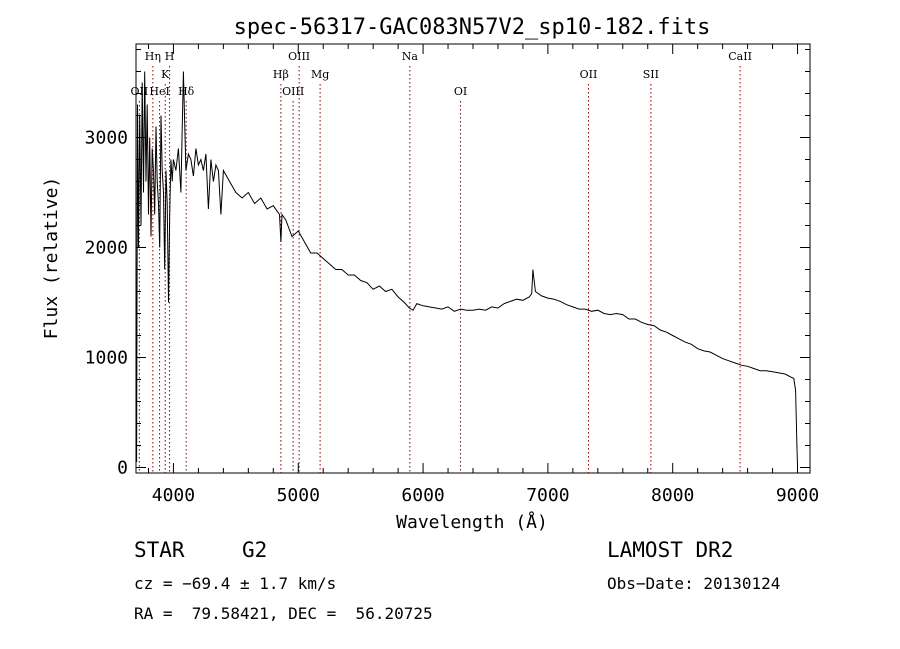 The width and height of the screenshot is (900, 649). What do you see at coordinates (472, 522) in the screenshot?
I see `x-axis-label: Wavelength (Å)` at bounding box center [472, 522].